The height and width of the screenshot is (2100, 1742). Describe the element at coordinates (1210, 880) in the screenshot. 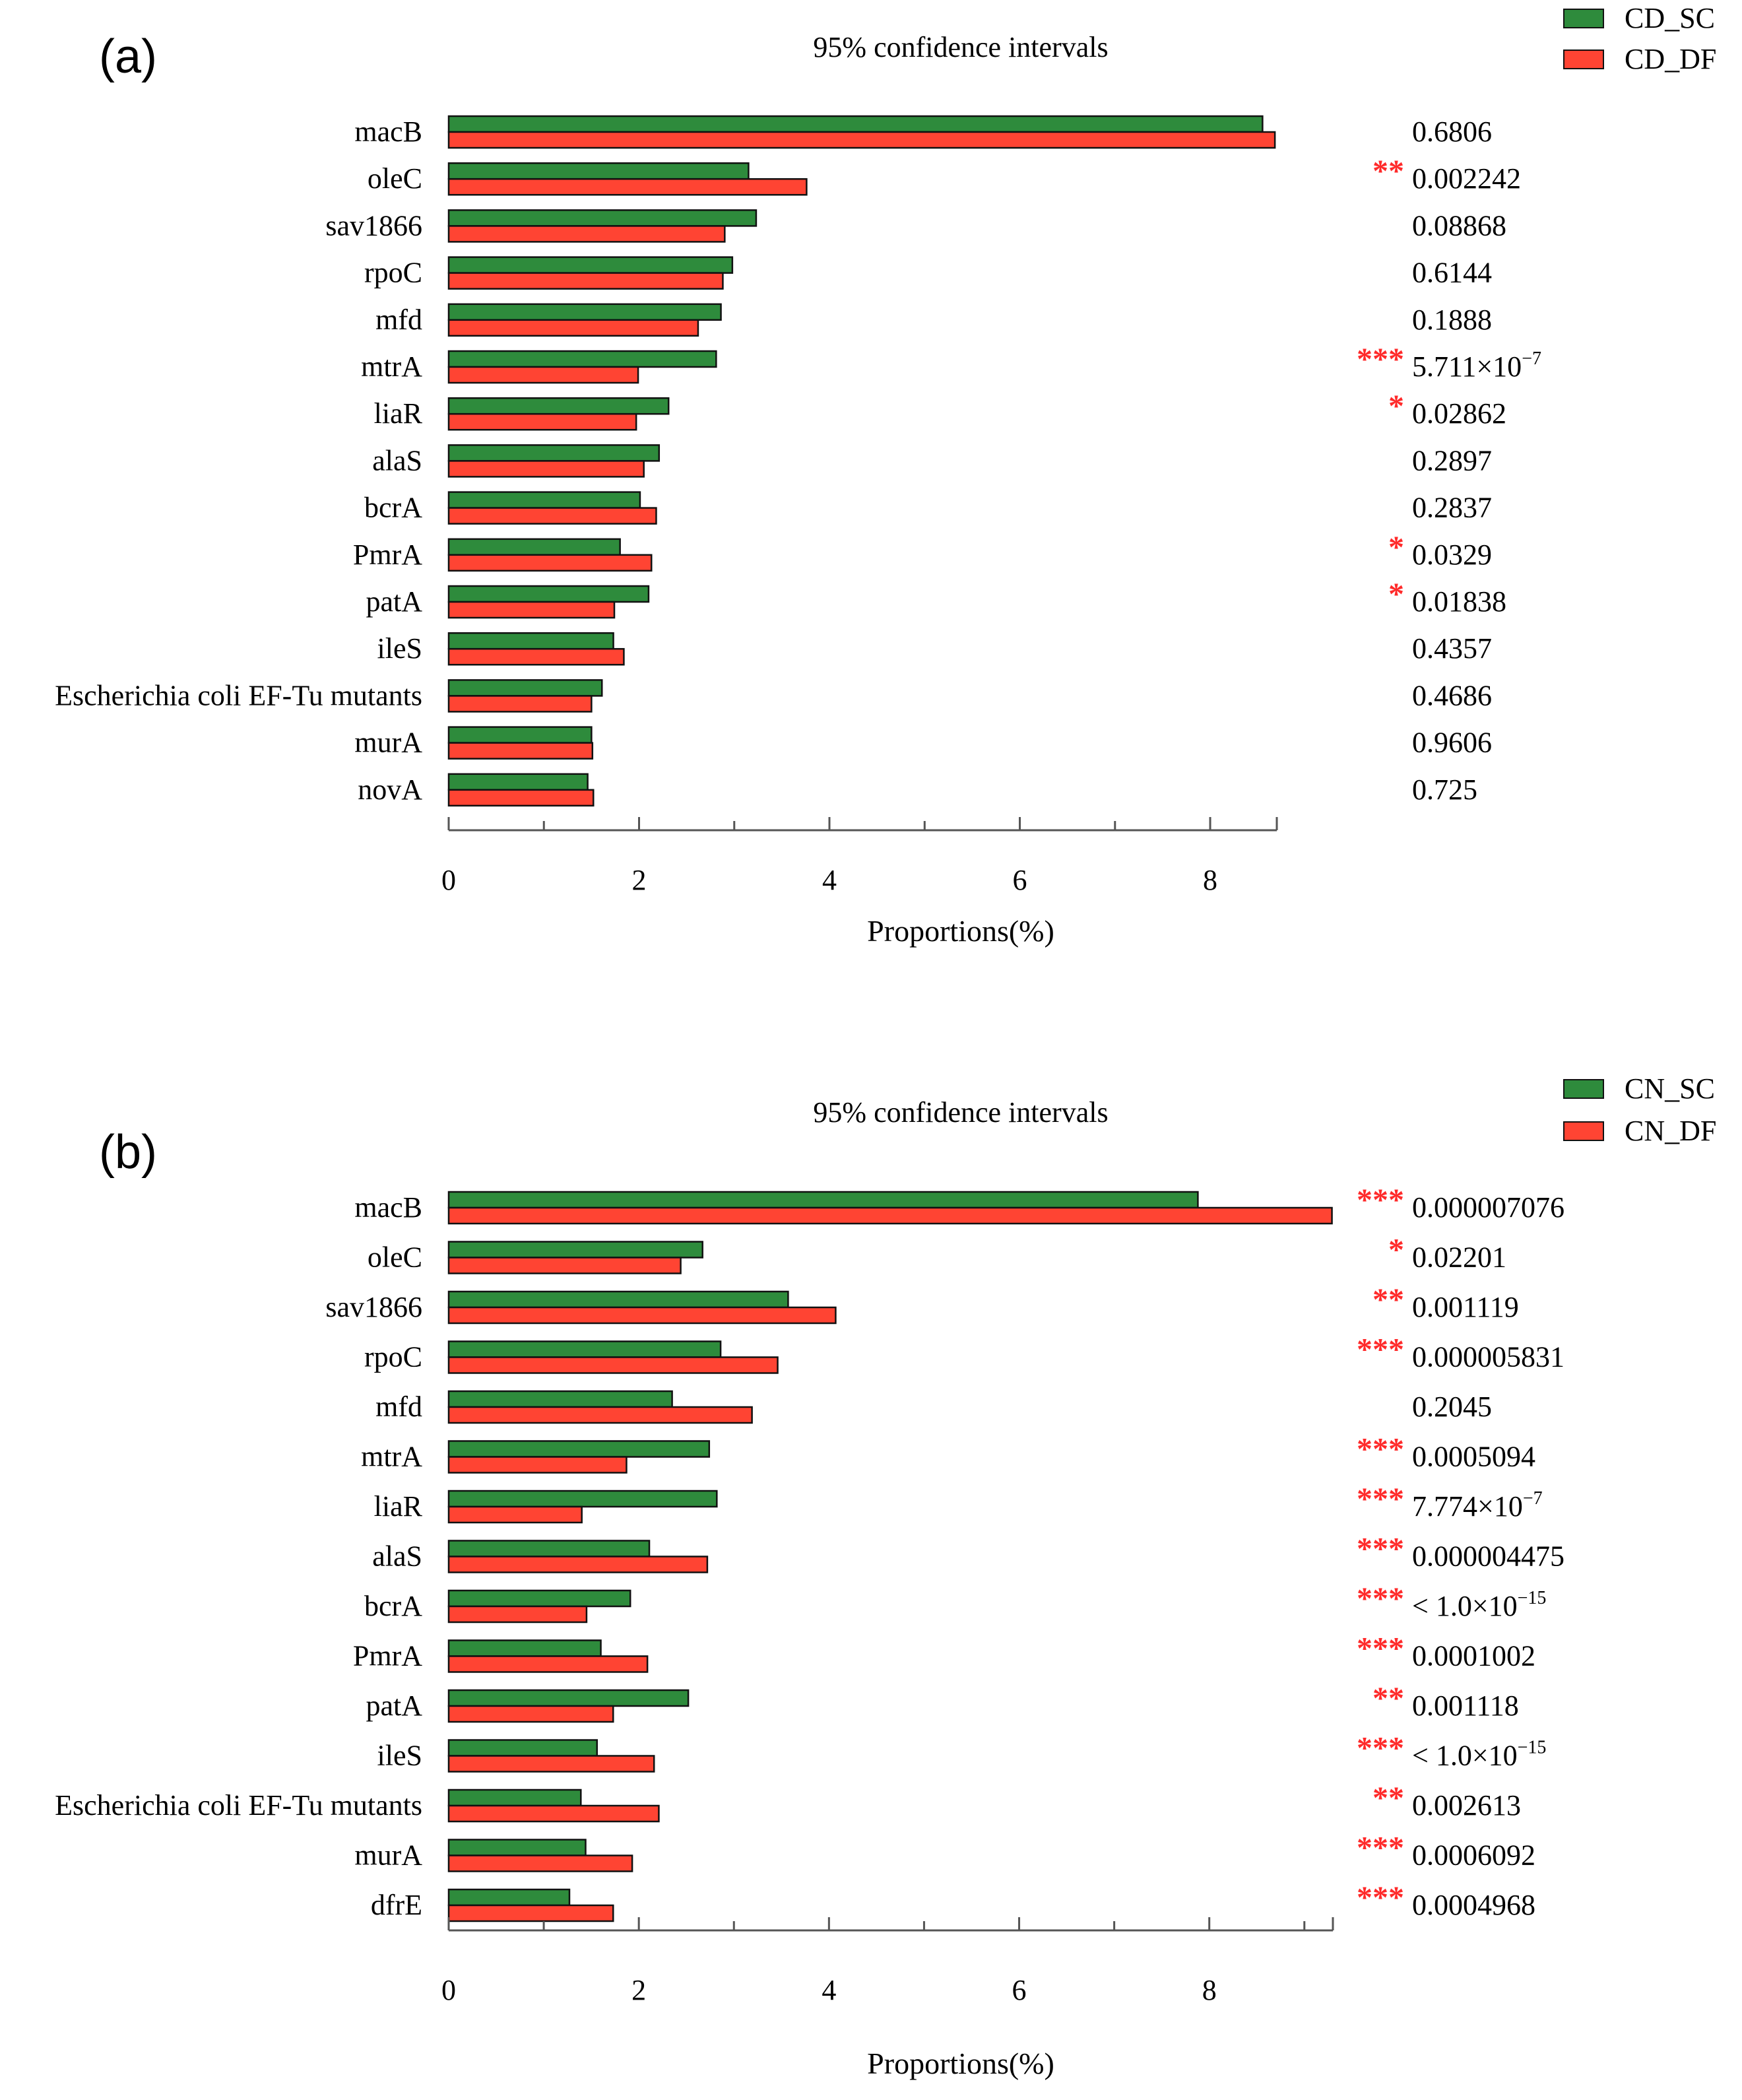

I see `x-tick-label: 8` at that location.